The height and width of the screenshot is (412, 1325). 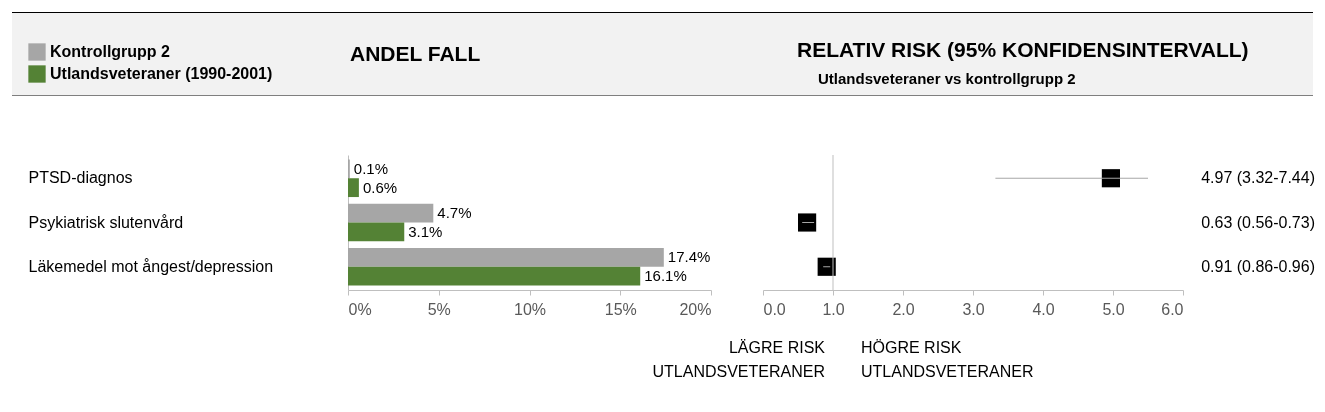 I want to click on y-tick-label: PTSD-diagnos, so click(x=80, y=178).